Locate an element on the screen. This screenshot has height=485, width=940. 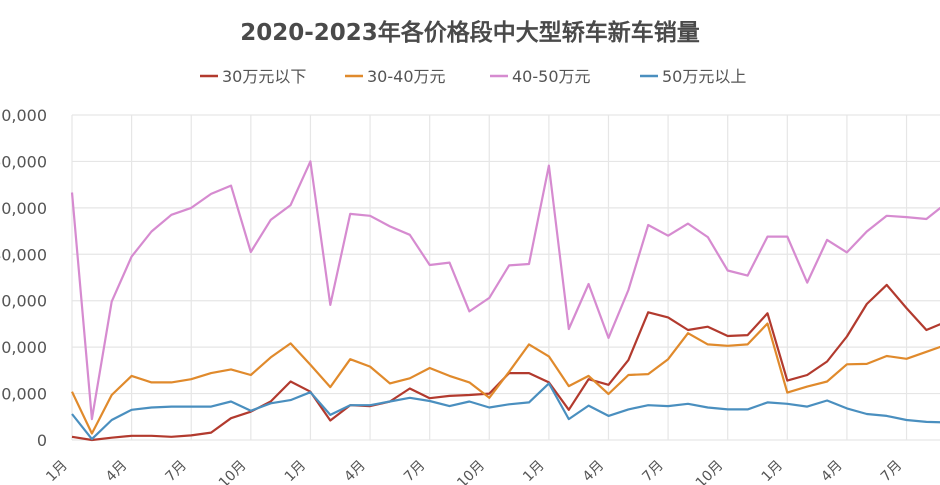
x-axis: 1月 4月 7月 10月 1月 4月 7月 10月 1月 4月 7月 10月 1月 4月 7月 is located at coordinates (474, 471).